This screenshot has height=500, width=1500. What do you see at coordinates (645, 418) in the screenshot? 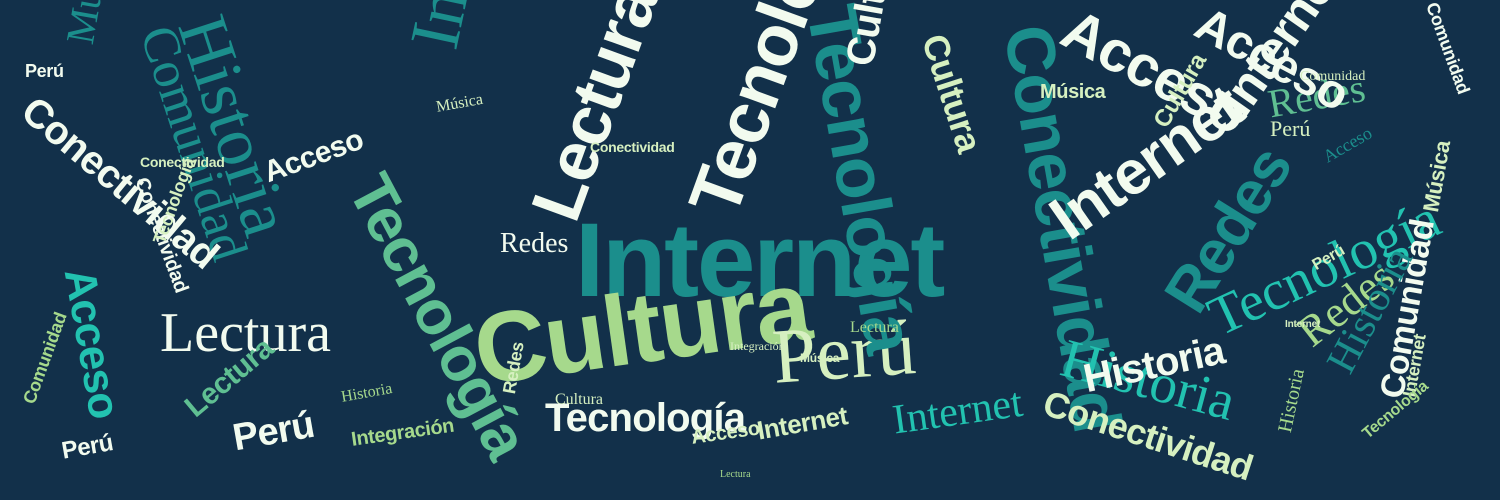
I see `cloud-word: Tecnología` at bounding box center [645, 418].